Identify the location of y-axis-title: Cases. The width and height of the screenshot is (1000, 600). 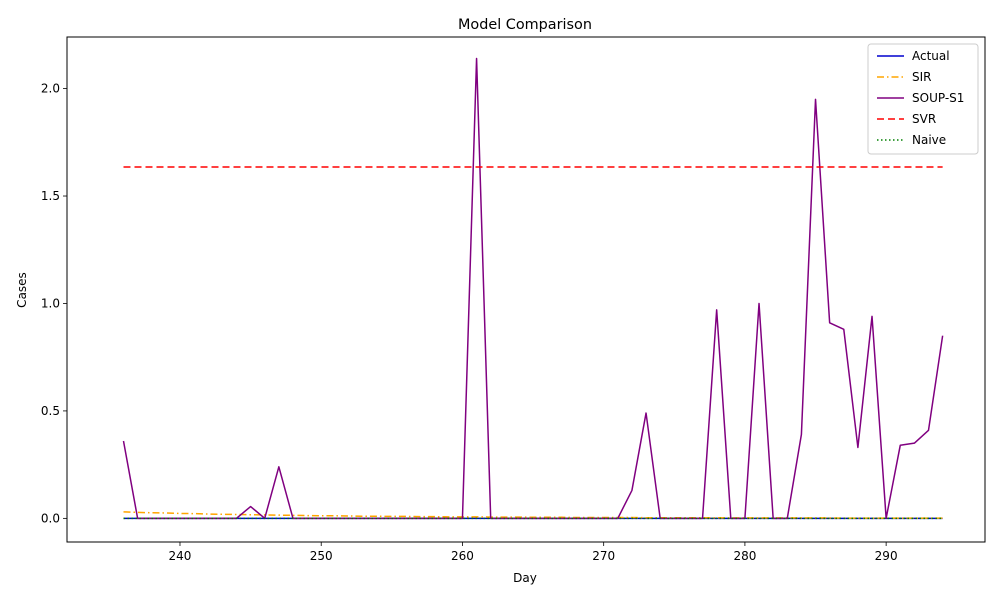
(22, 290).